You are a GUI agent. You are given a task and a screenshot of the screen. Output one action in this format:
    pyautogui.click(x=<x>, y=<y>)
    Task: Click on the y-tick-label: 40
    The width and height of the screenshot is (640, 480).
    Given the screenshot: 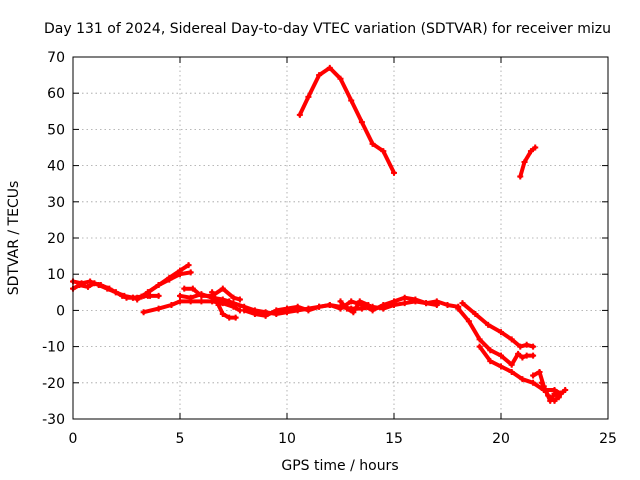 What is the action you would take?
    pyautogui.click(x=56, y=167)
    